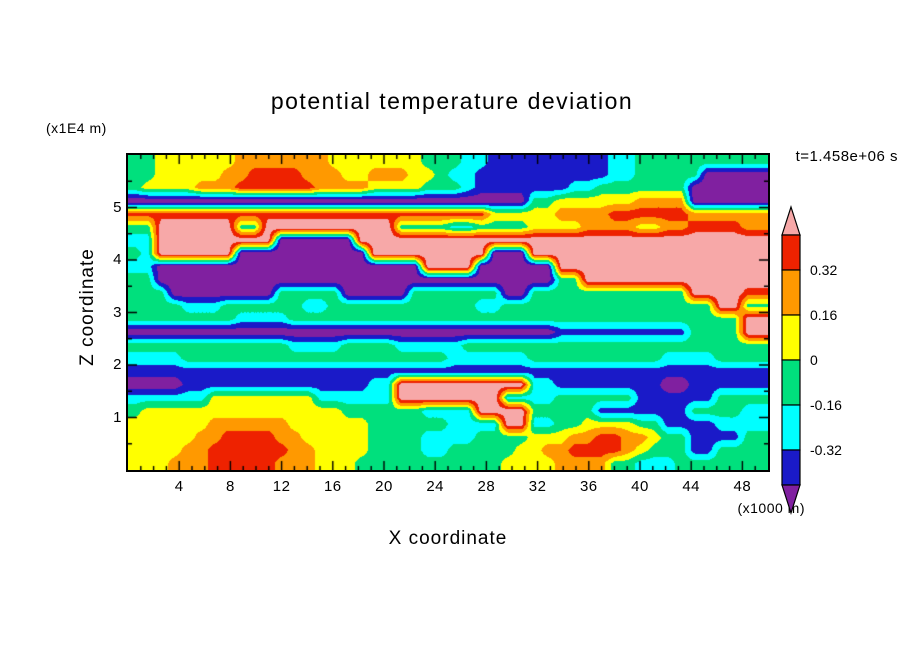 This screenshot has height=654, width=904. I want to click on y-axis-unit-label: (x1E4 m), so click(76, 128).